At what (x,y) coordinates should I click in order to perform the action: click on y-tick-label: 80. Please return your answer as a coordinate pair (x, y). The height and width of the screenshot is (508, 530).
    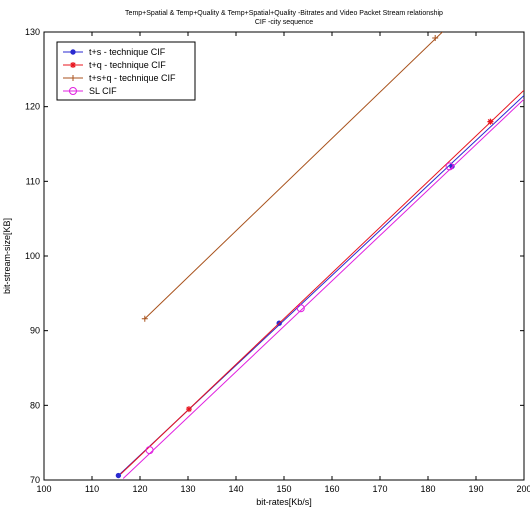
    Looking at the image, I should click on (35, 405).